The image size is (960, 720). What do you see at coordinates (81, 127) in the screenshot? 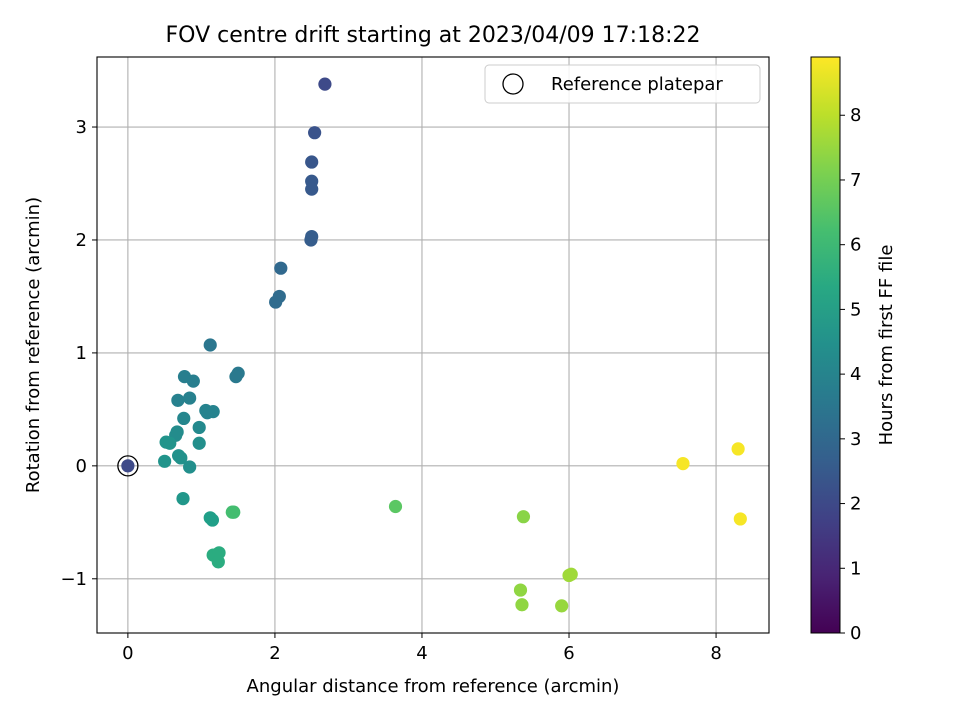
I see `y-tick-label: 3` at bounding box center [81, 127].